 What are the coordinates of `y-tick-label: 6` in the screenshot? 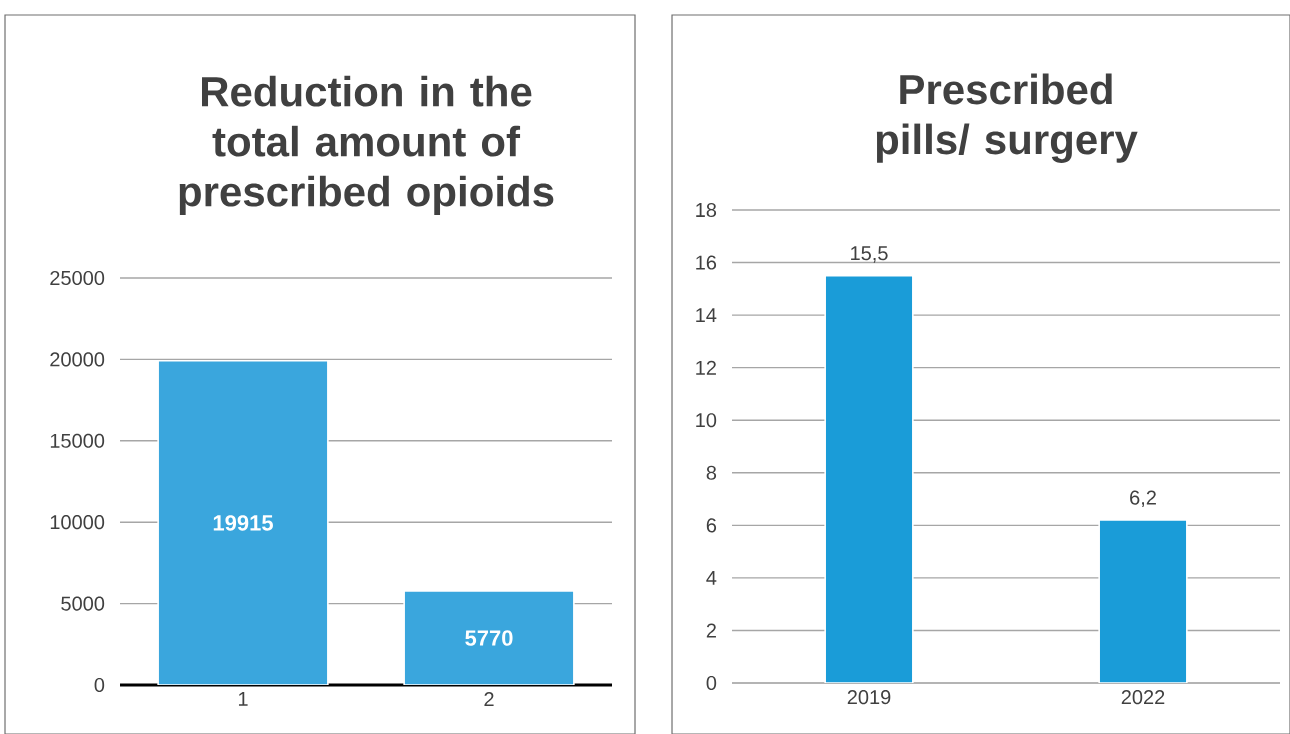 It's located at (711, 525).